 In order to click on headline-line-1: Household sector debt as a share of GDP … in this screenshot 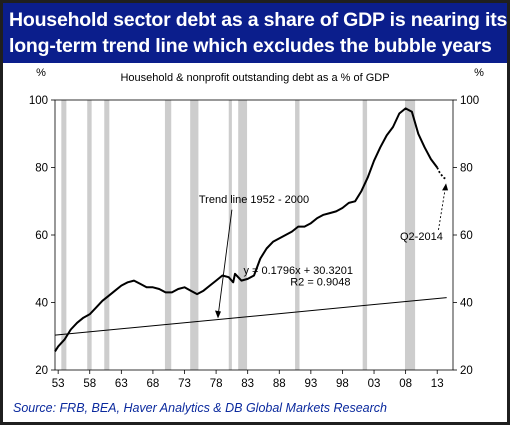, I will do `click(258, 20)`.